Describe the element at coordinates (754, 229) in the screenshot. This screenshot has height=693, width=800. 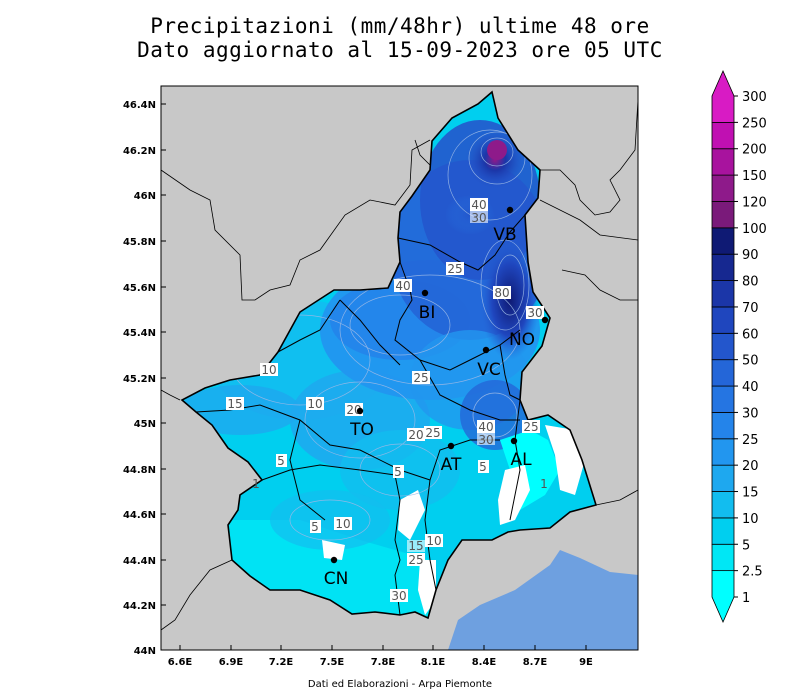
I see `colorbar-label: 100` at that location.